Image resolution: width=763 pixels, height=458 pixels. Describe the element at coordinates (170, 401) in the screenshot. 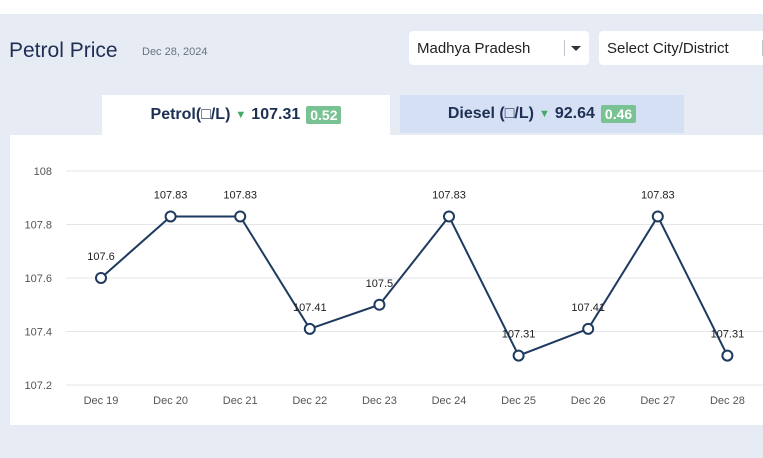

I see `x-tick-label: Dec 20` at that location.